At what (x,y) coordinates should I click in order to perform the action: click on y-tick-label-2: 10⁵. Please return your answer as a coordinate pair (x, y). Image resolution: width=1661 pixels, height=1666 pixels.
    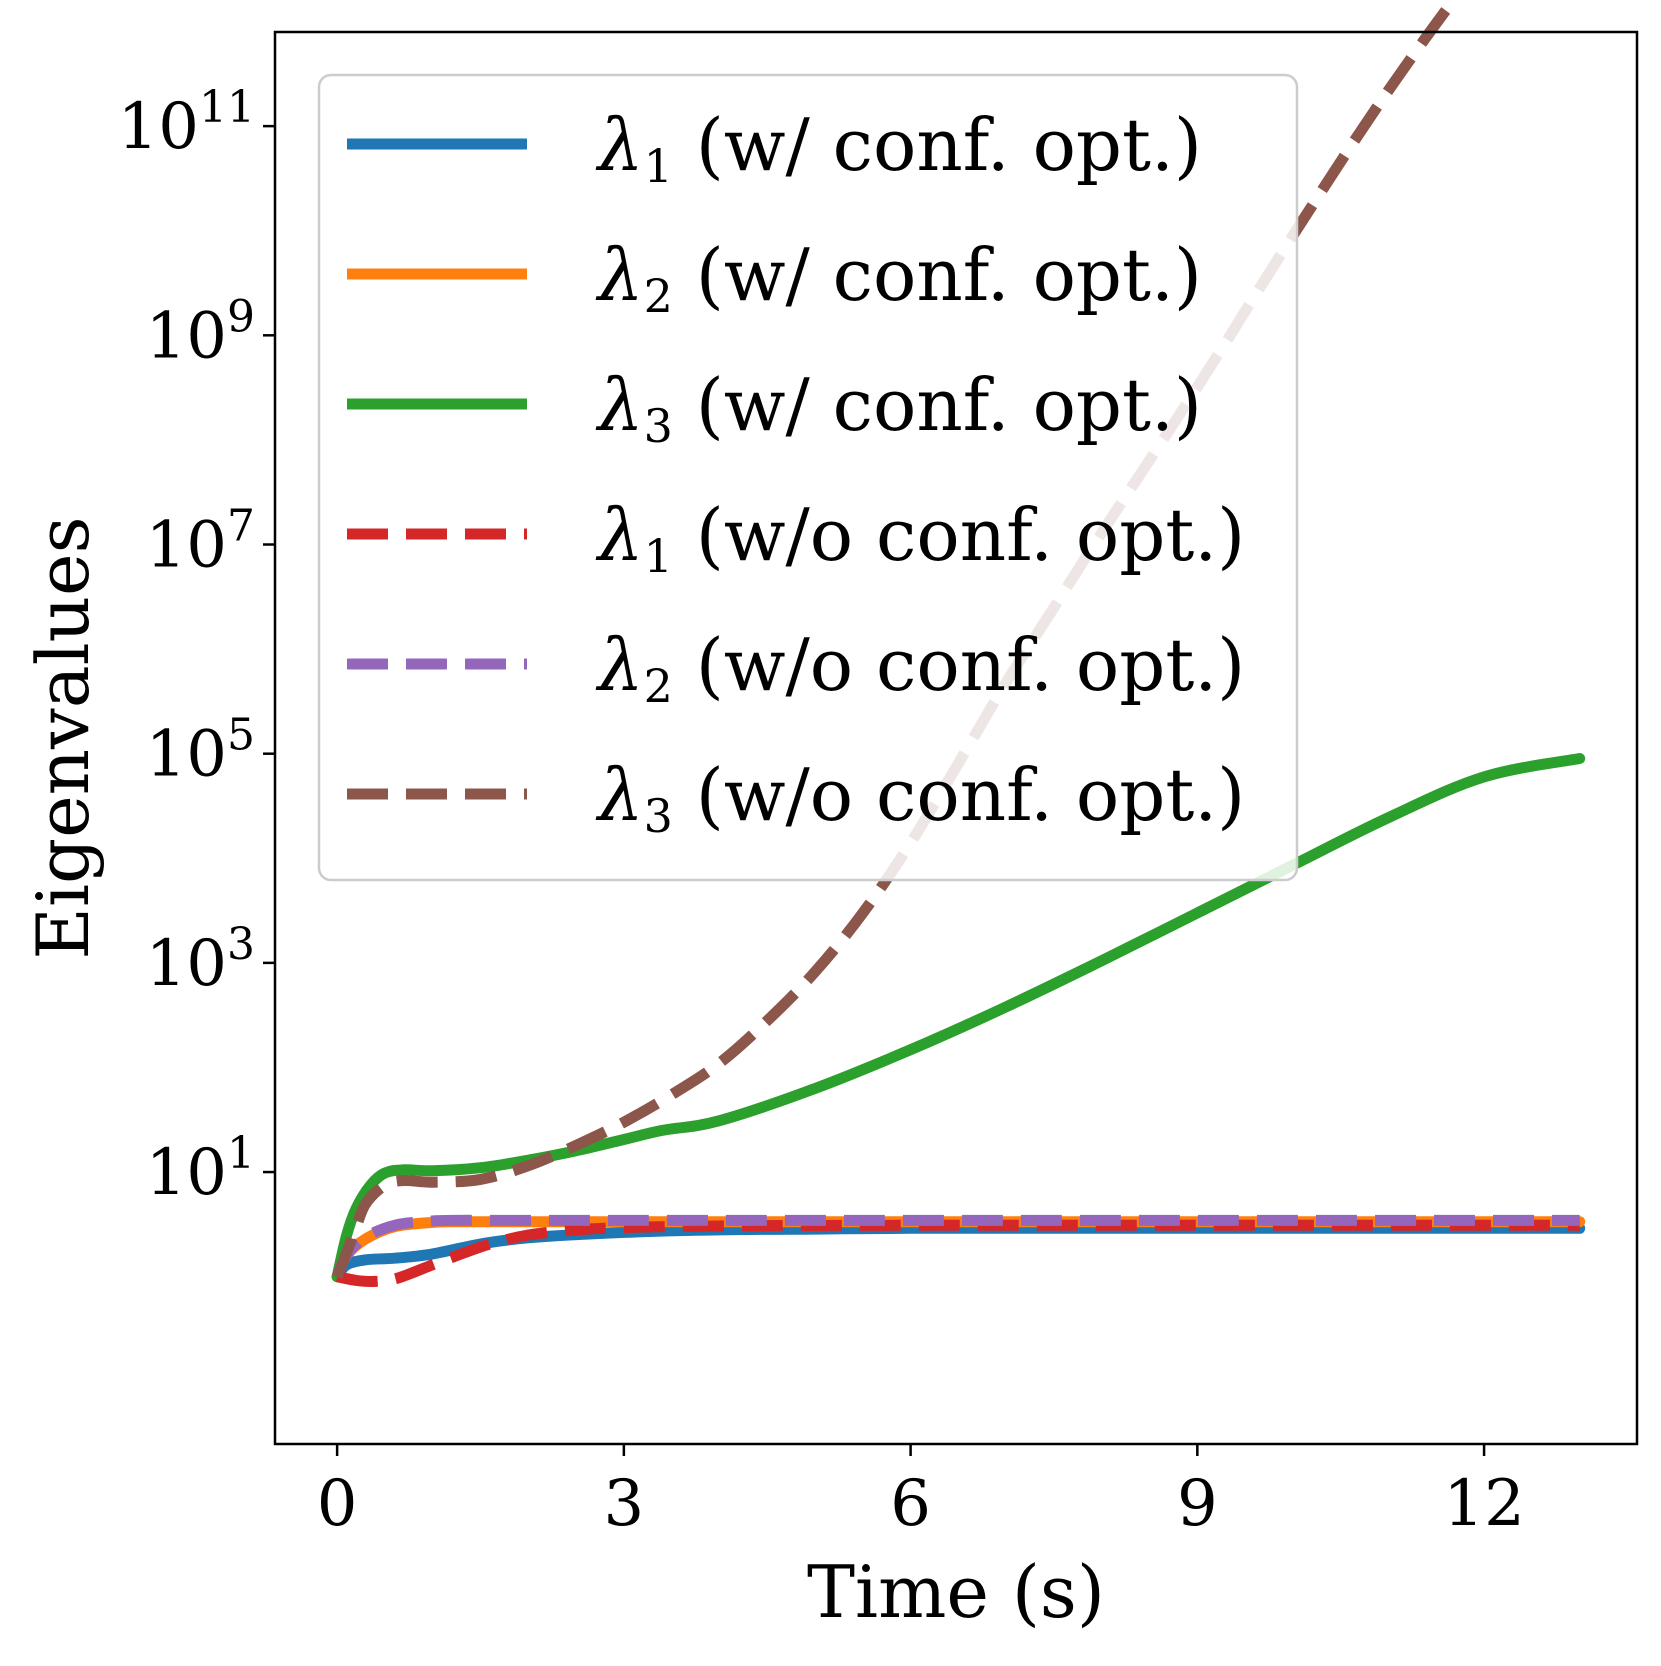
    Looking at the image, I should click on (200, 751).